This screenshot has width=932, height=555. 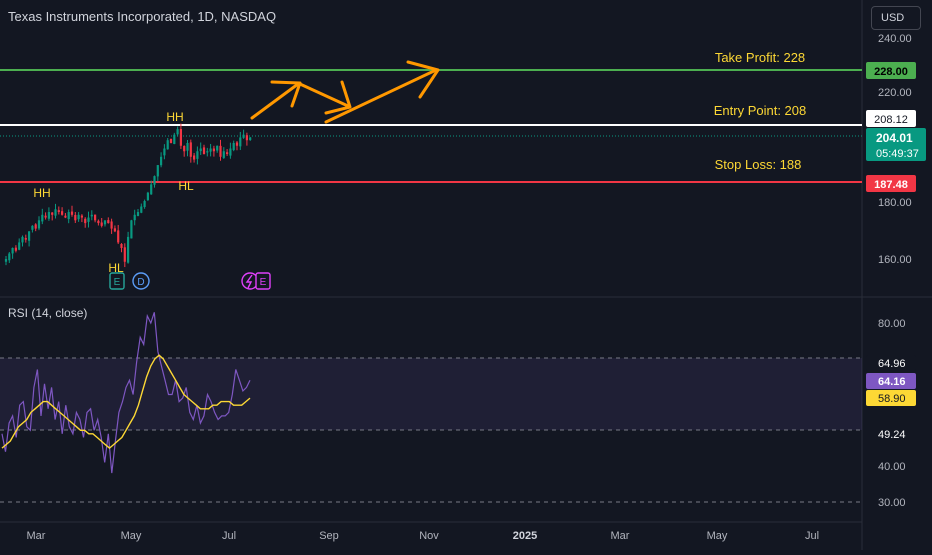 I want to click on rsi-value-badge, so click(x=891, y=381).